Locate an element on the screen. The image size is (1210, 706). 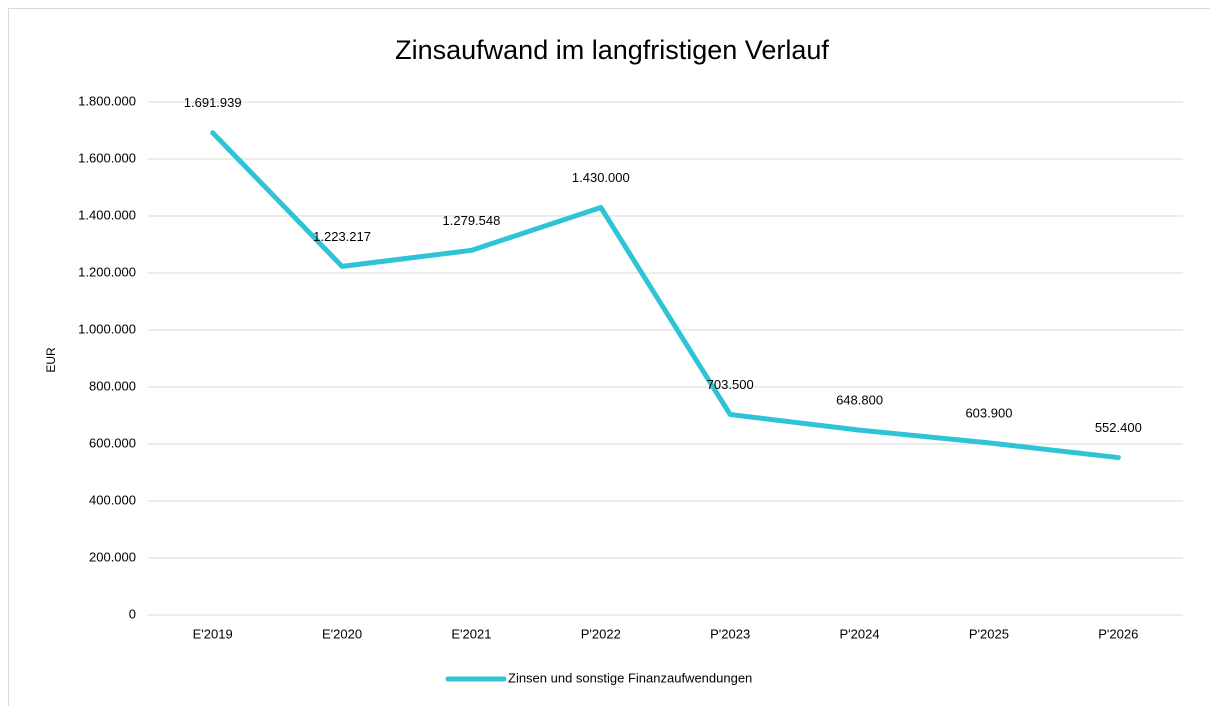
chart-title: Zinsaufwand im langfristigen Verlauf is located at coordinates (612, 50).